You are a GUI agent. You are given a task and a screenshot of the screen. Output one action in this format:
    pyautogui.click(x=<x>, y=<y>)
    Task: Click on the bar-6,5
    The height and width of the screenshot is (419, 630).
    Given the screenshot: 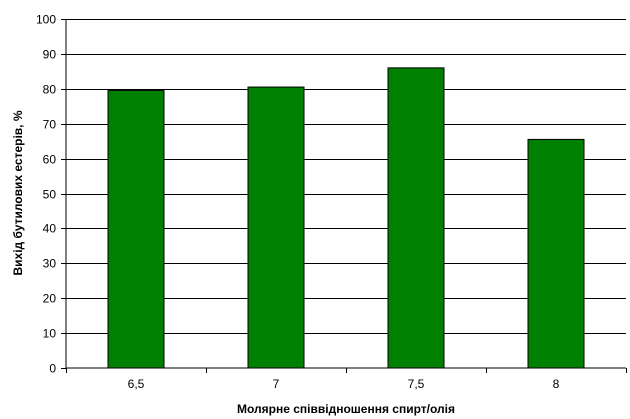 What is the action you would take?
    pyautogui.click(x=136, y=229)
    